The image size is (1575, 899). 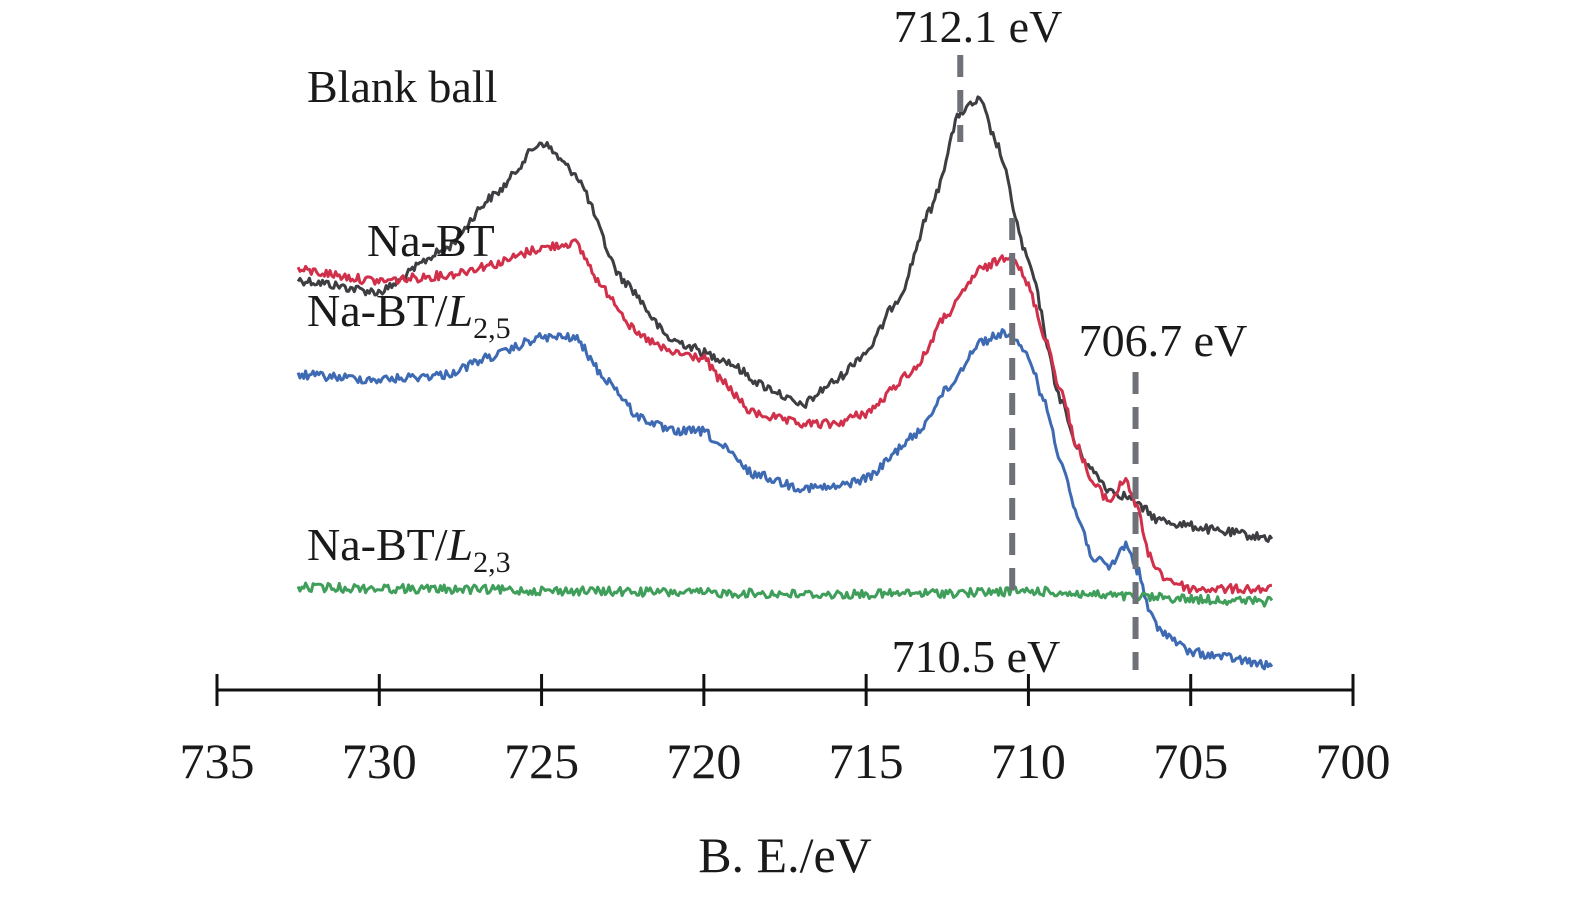 I want to click on series-label: Blank ball, so click(x=402, y=86).